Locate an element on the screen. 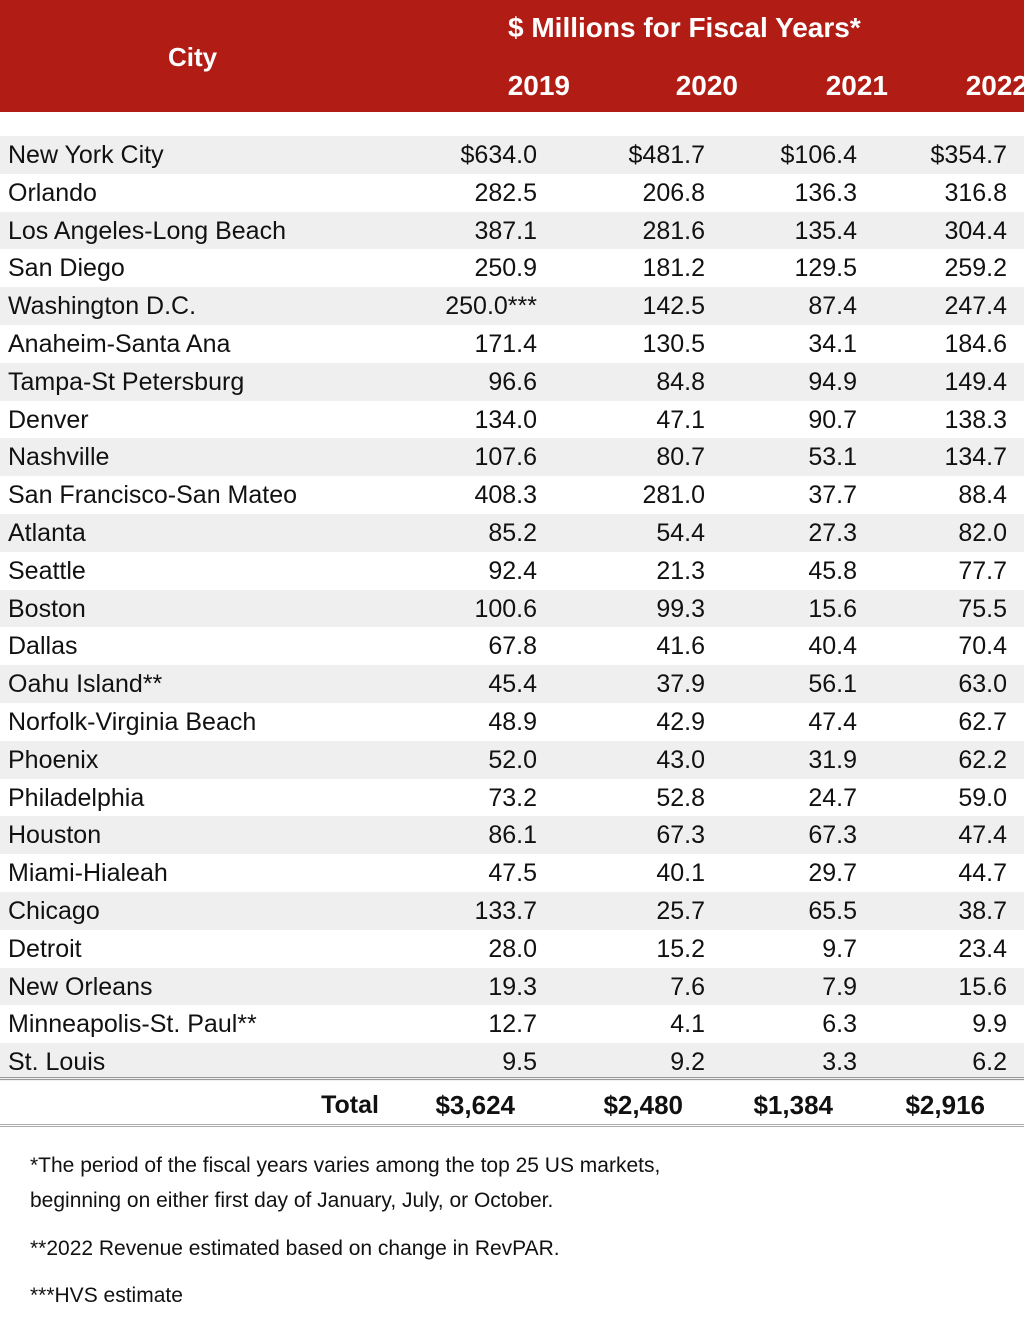 The image size is (1024, 1317). value-cell: 28.0 is located at coordinates (512, 948).